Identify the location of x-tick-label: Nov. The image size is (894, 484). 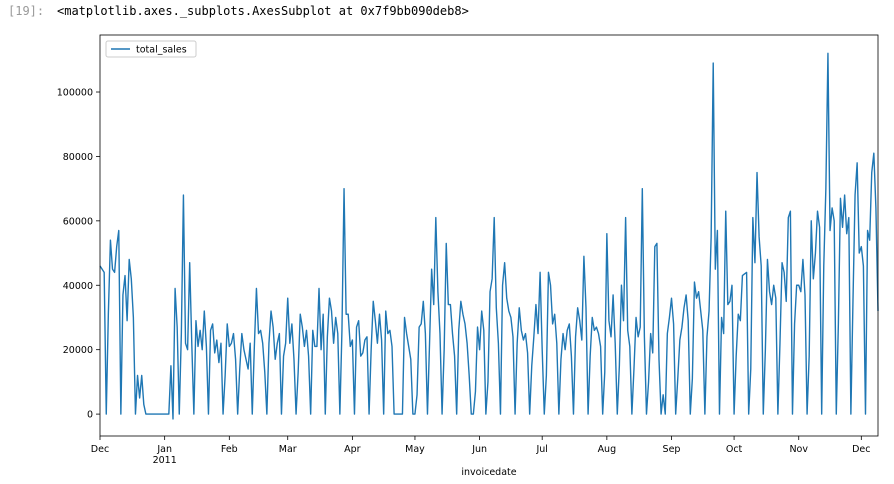
(798, 449).